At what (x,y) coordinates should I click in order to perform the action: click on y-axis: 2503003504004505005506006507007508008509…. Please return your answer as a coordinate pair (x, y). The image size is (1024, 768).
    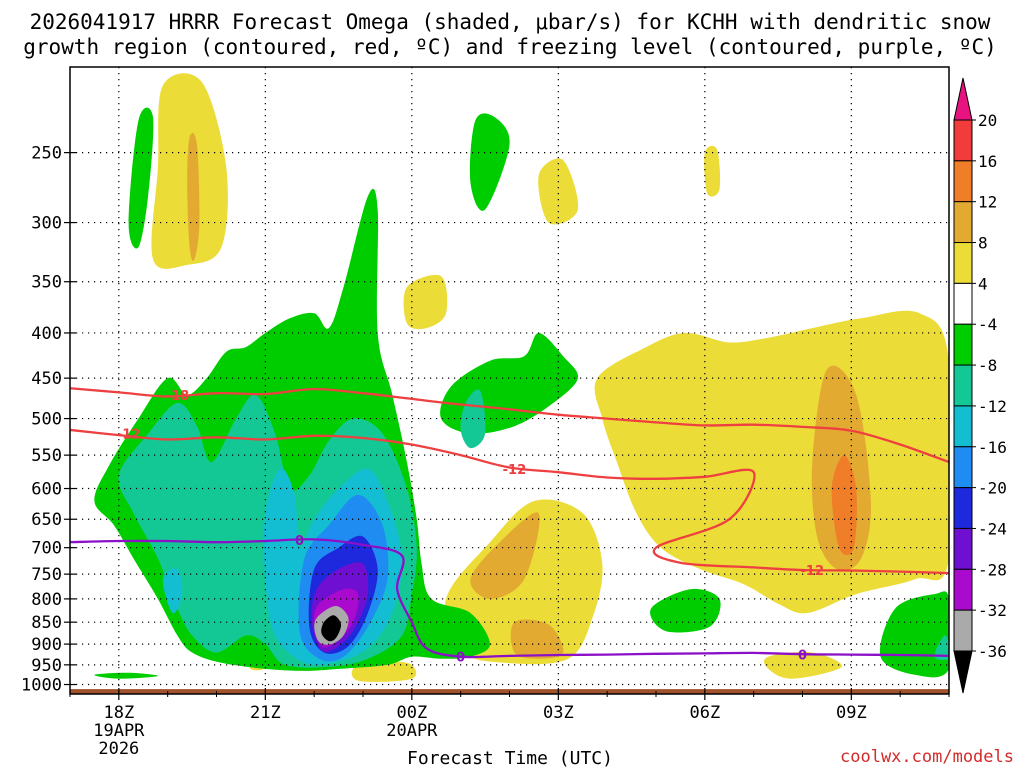
    Looking at the image, I should click on (48, 420).